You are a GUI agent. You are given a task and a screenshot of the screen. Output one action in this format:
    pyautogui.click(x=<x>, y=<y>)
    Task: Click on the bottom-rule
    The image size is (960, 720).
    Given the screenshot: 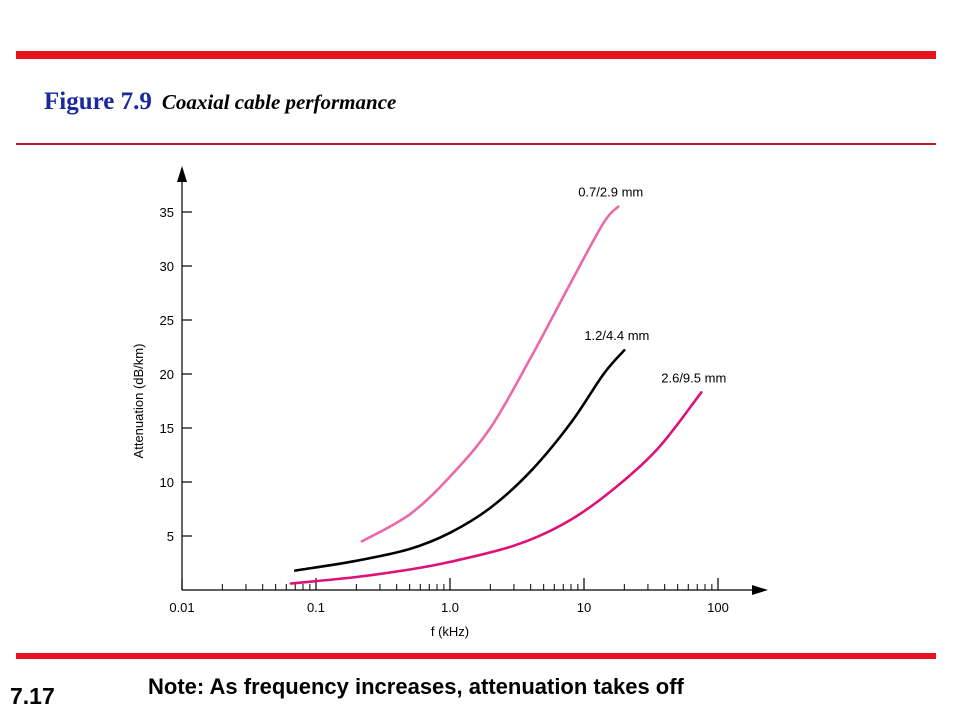 What is the action you would take?
    pyautogui.click(x=476, y=656)
    